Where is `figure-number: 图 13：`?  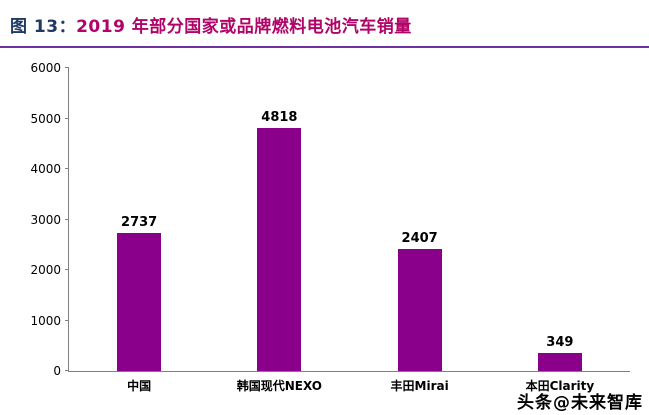
figure-number: 图 13： is located at coordinates (43, 27).